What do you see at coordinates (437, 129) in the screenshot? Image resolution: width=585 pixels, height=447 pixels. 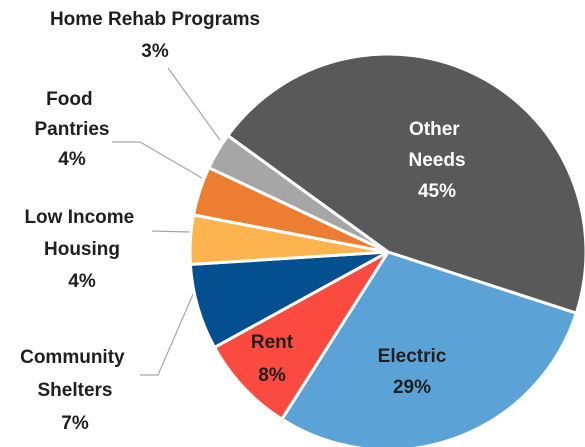 I see `label-line: Other` at bounding box center [437, 129].